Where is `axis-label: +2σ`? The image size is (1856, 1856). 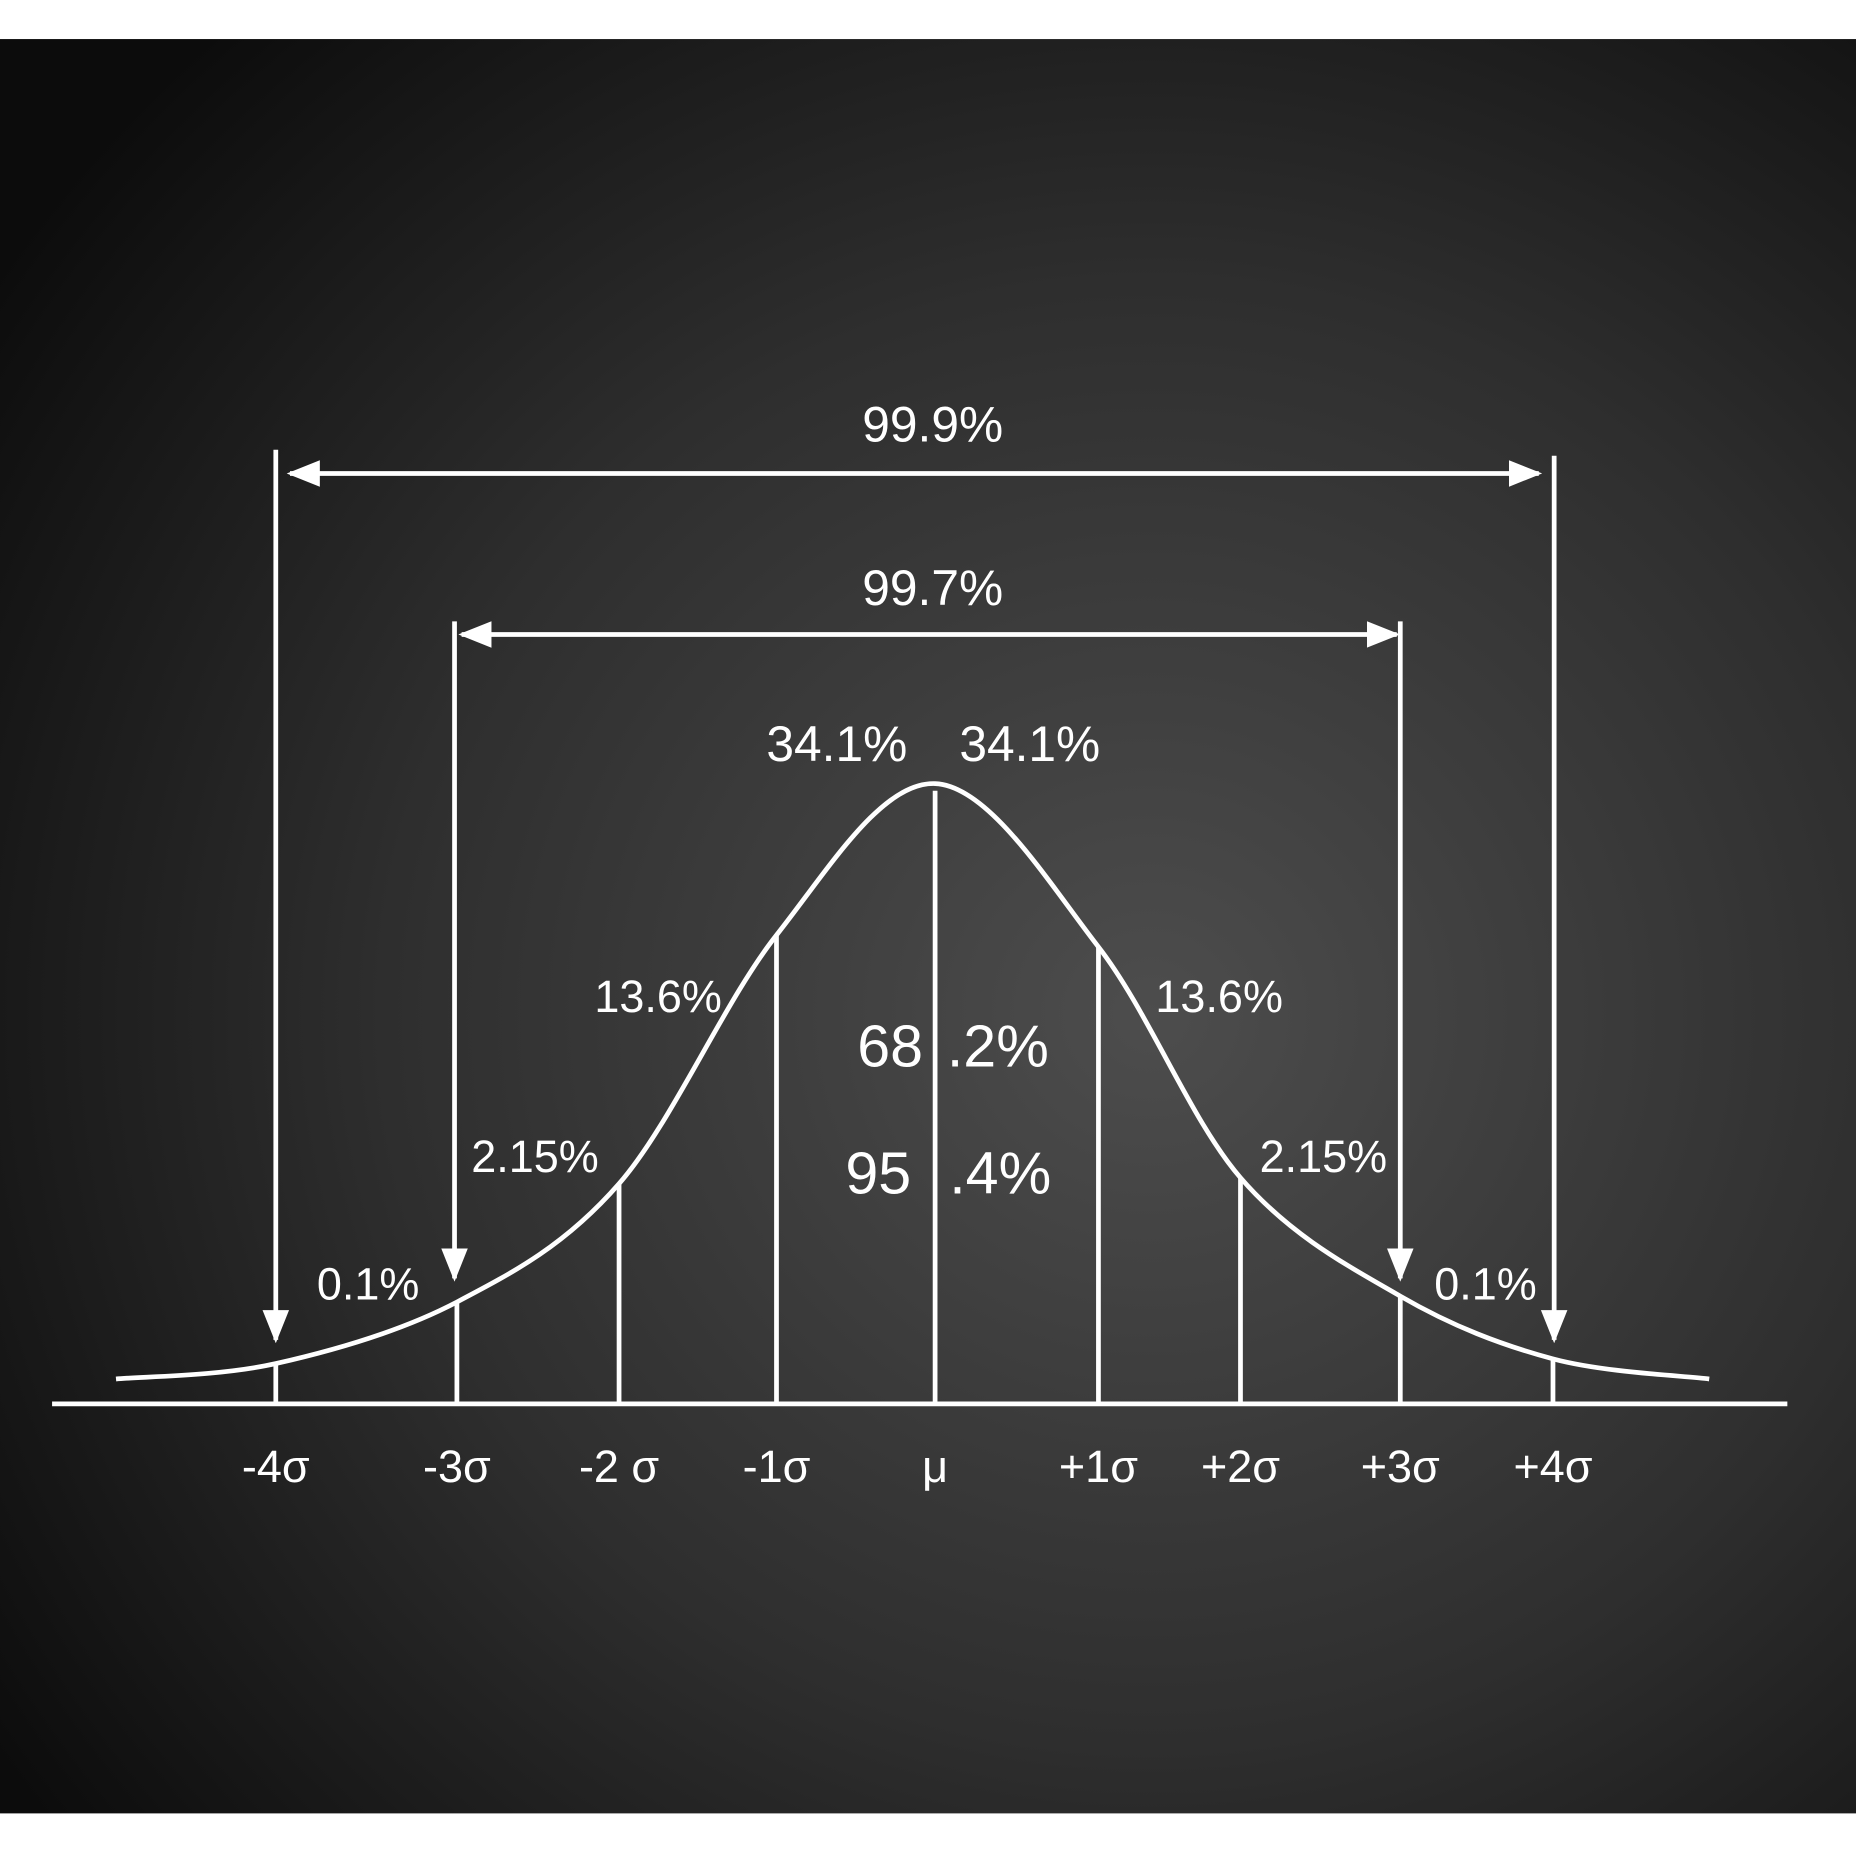 axis-label: +2σ is located at coordinates (1240, 1466).